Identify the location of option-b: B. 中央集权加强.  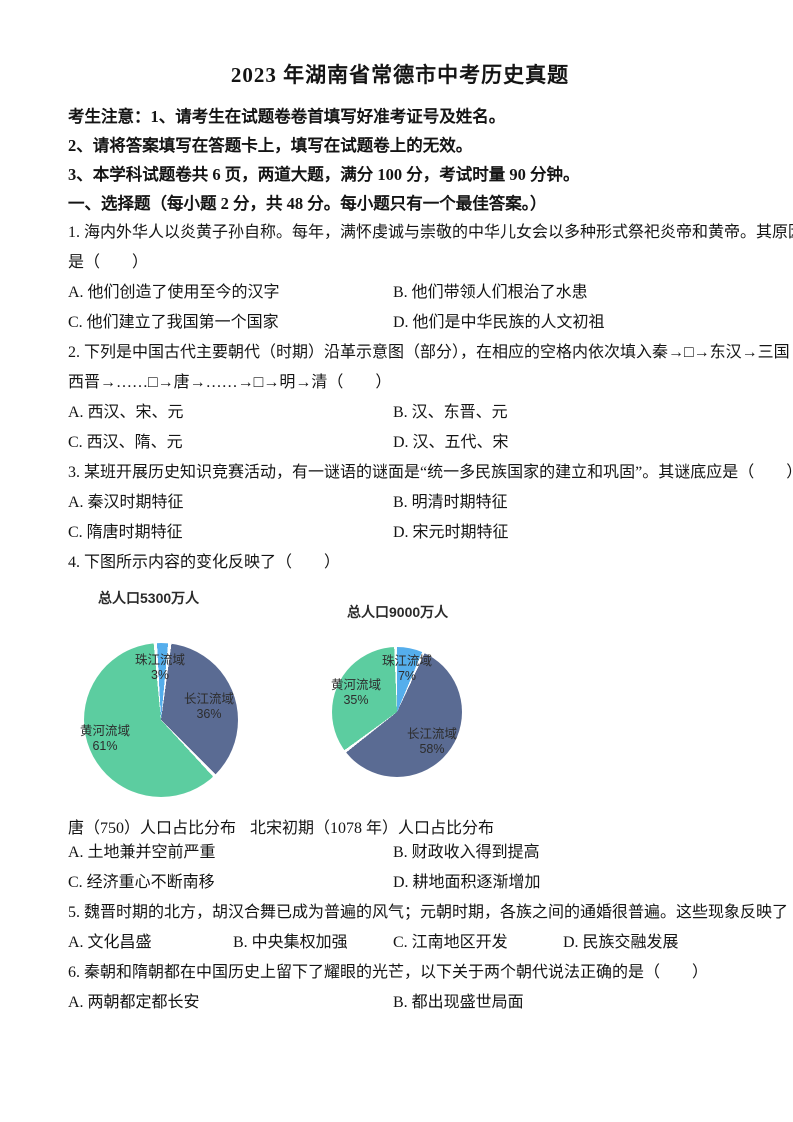
(290, 942).